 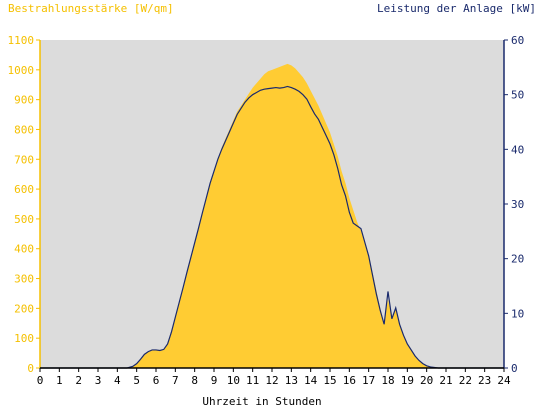 What do you see at coordinates (24, 159) in the screenshot?
I see `y-left-tick-label: 700` at bounding box center [24, 159].